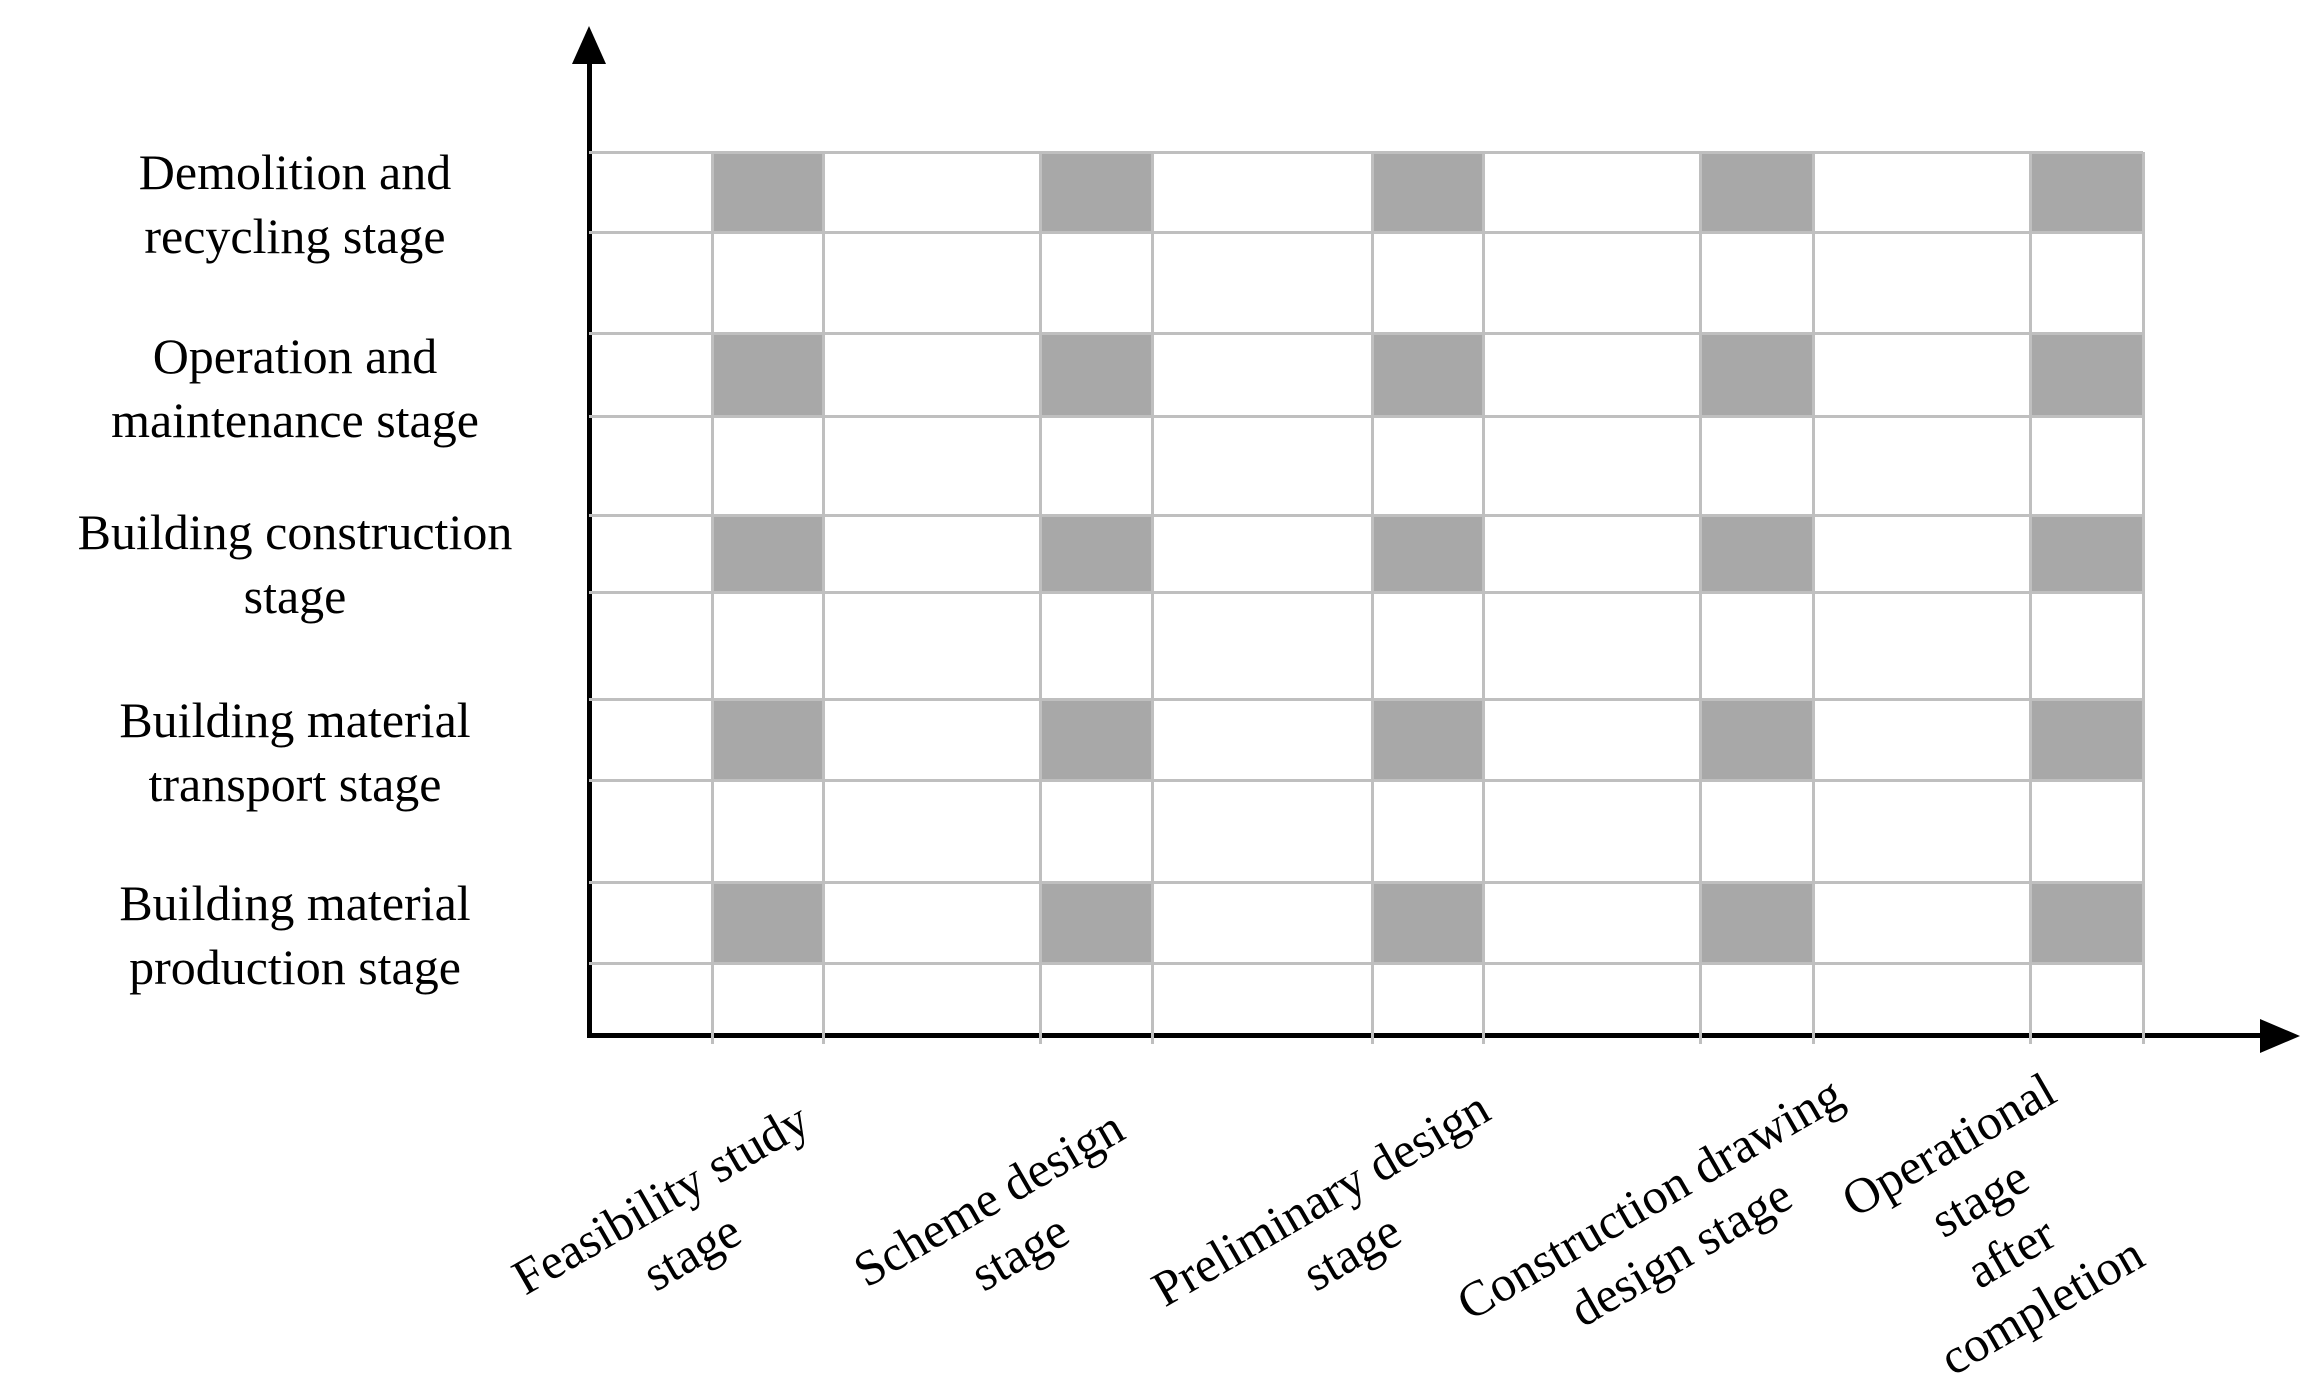 Image resolution: width=2319 pixels, height=1396 pixels. I want to click on x-axis-line, so click(1428, 1035).